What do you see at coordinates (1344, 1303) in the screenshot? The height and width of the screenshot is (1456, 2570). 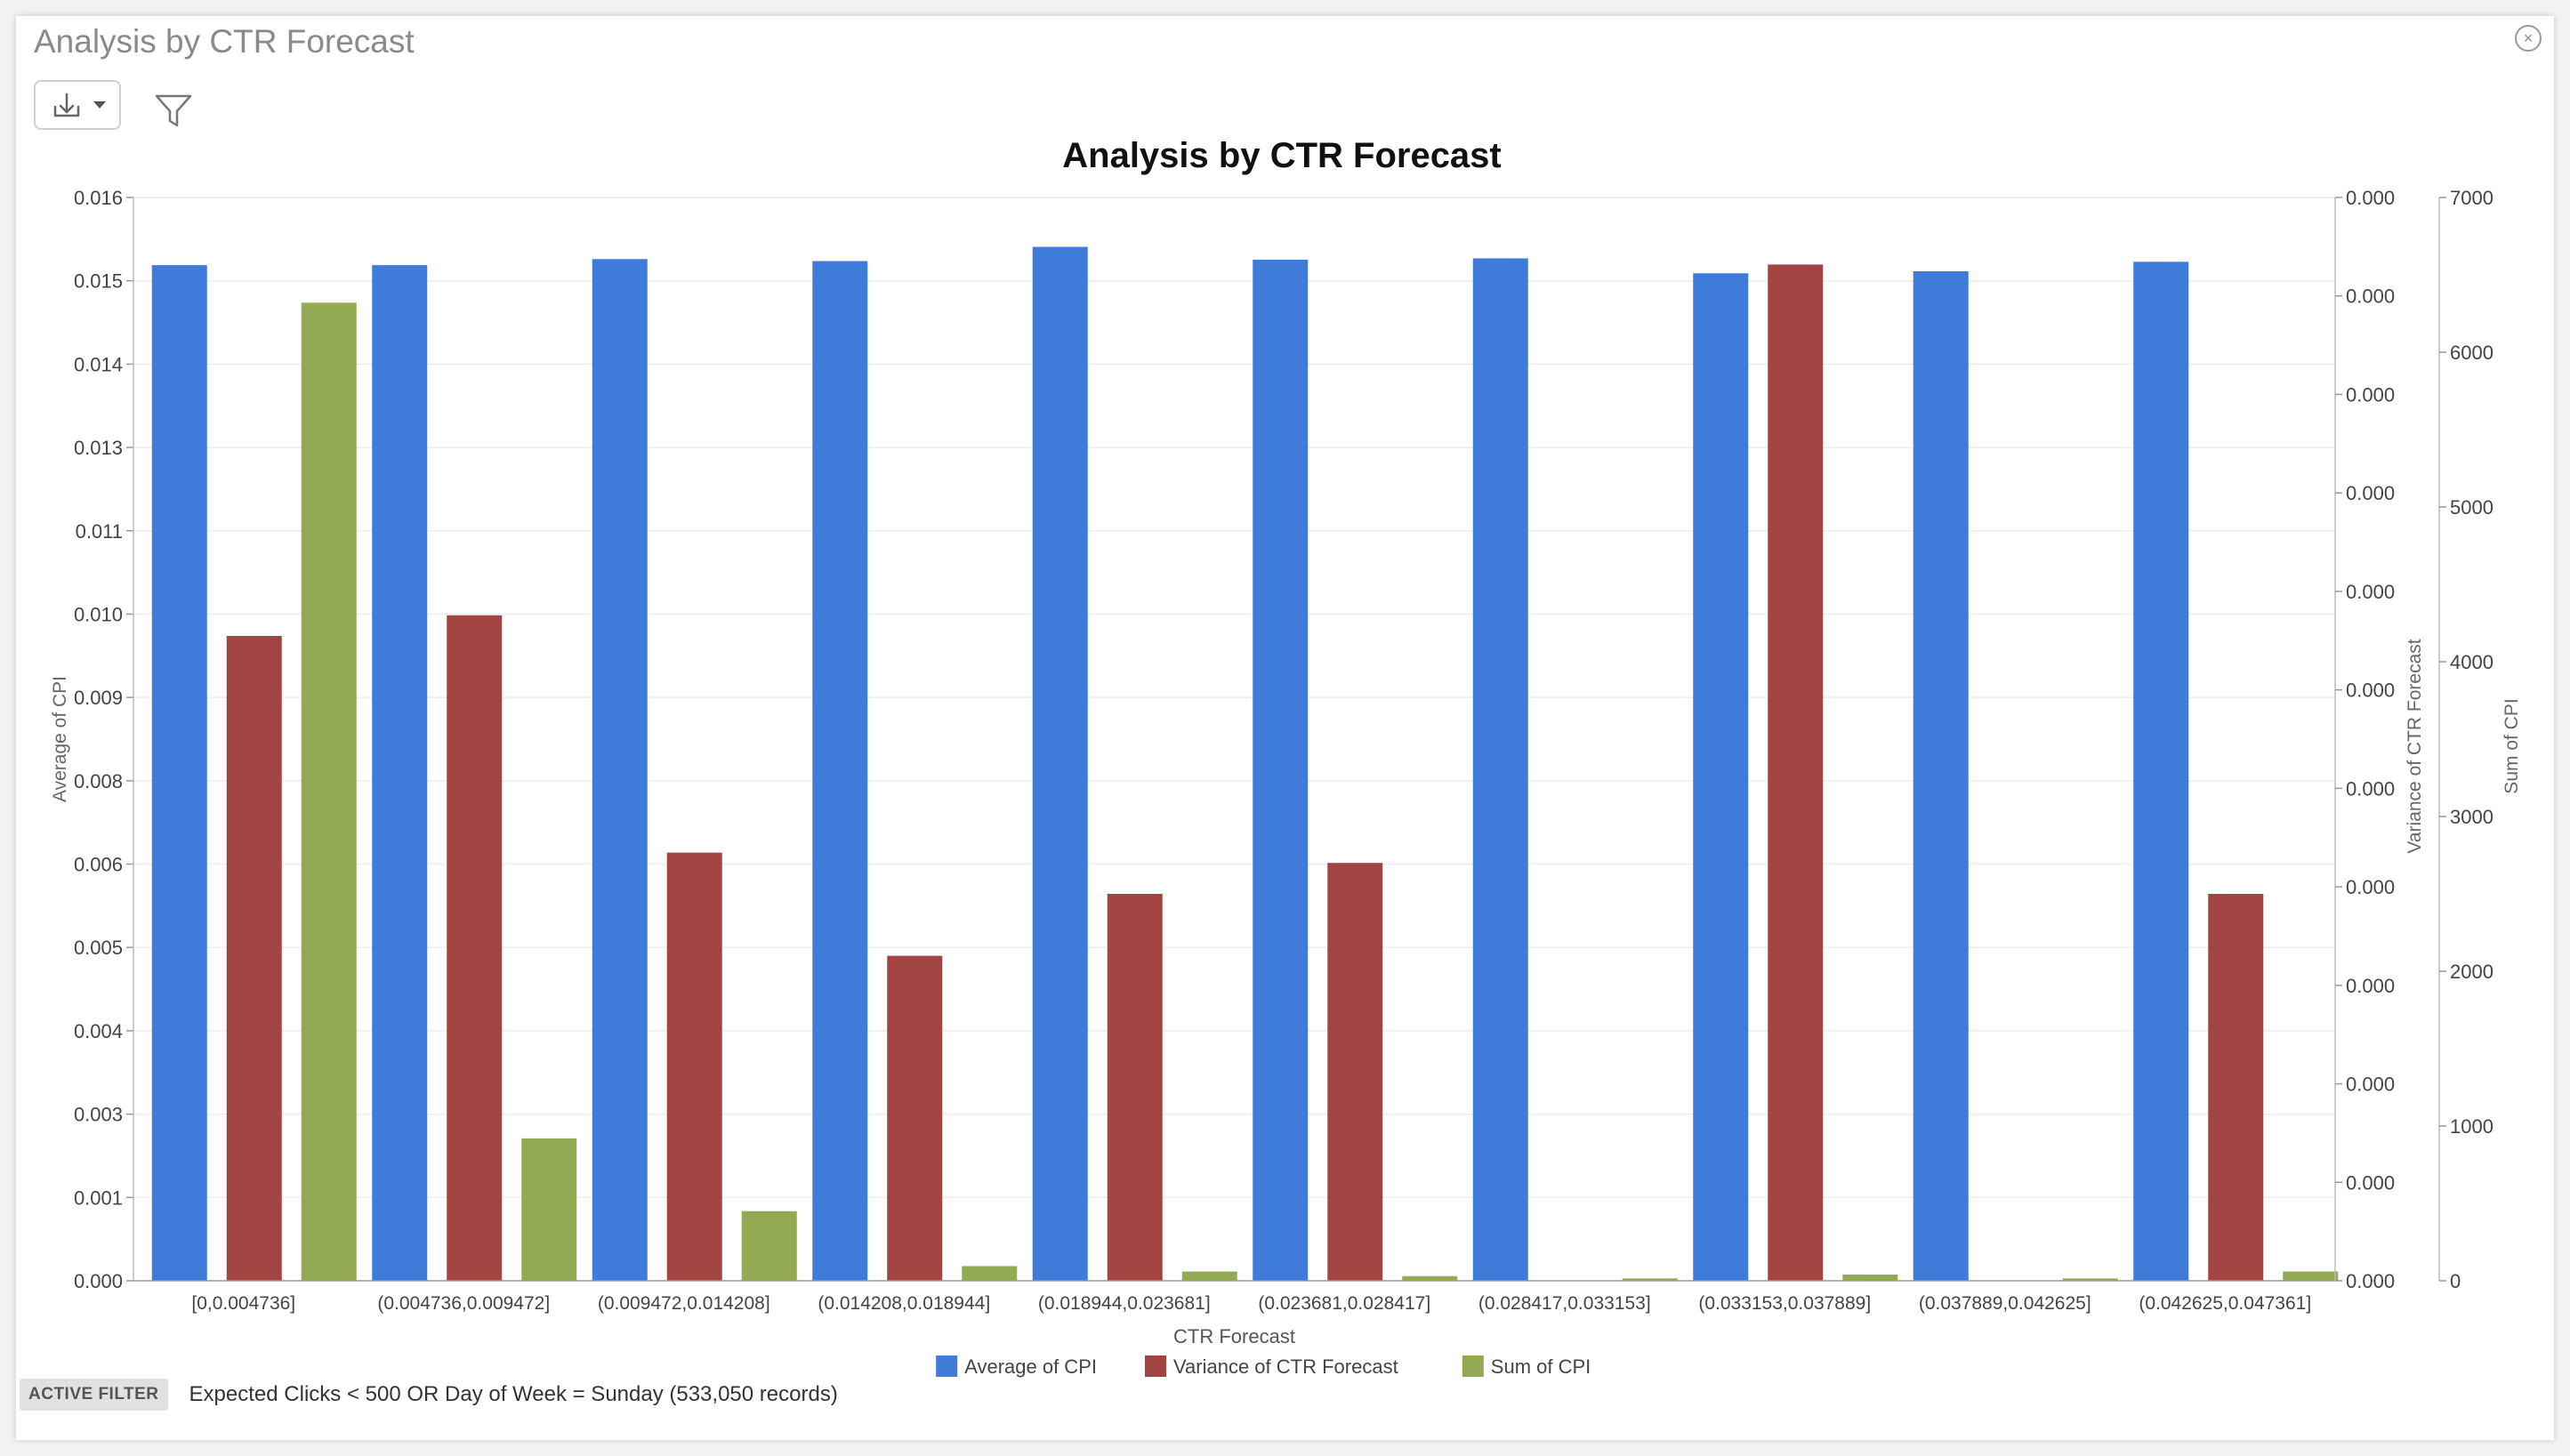 I see `x-axis-tick-label: (0.023681,0.028417]` at bounding box center [1344, 1303].